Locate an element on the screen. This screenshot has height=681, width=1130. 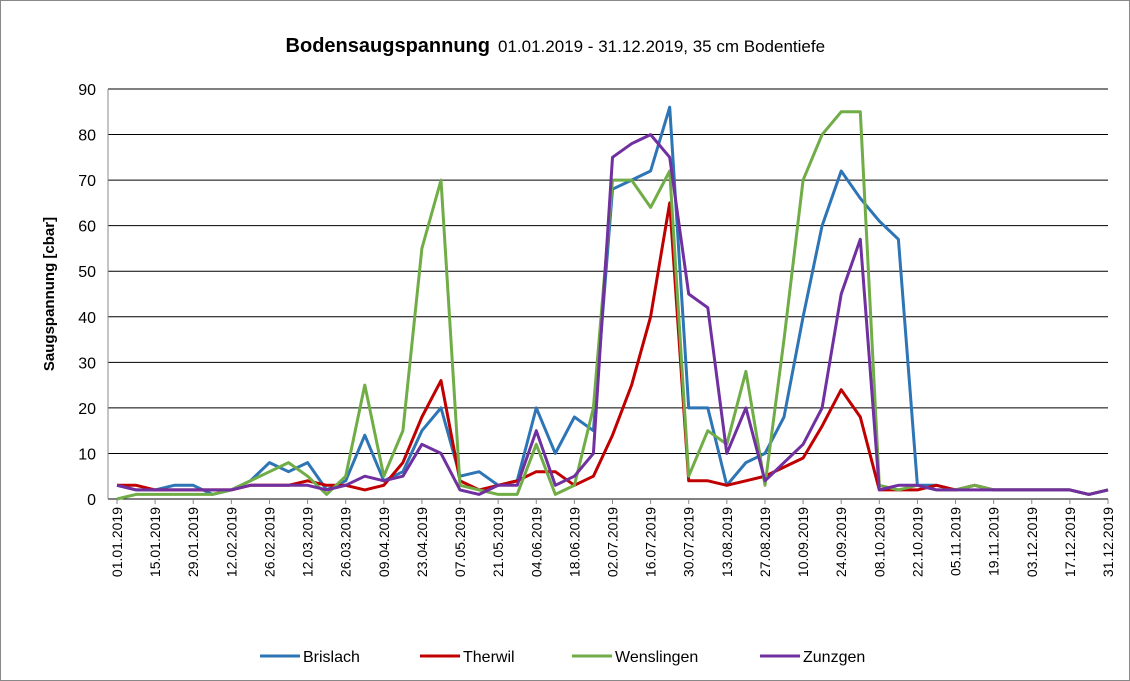
y-tick-label: 70 is located at coordinates (87, 181).